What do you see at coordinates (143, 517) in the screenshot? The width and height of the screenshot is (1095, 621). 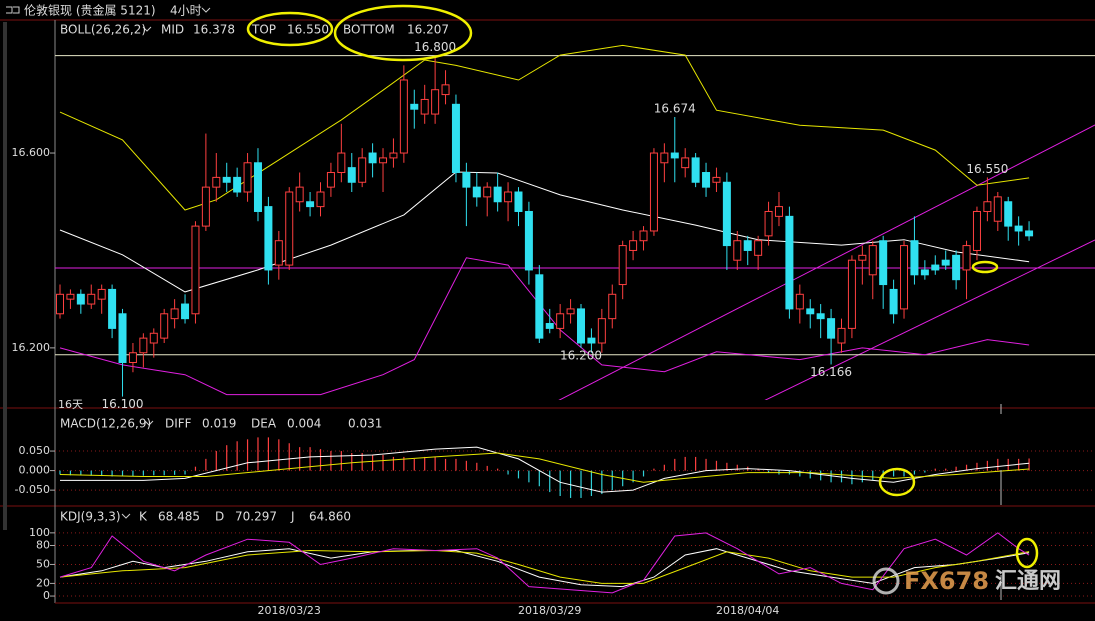 I see `legend-name: K` at bounding box center [143, 517].